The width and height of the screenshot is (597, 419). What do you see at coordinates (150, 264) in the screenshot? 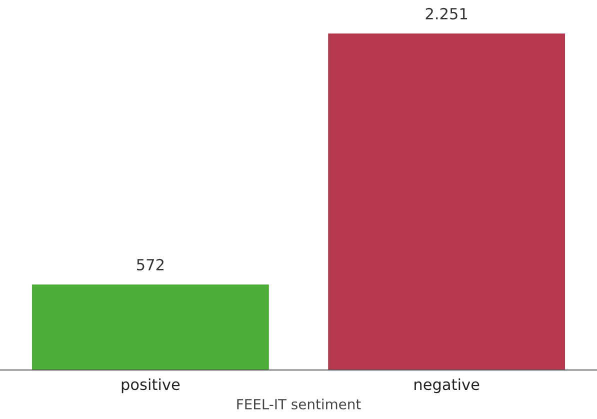
I see `data-label: 572` at bounding box center [150, 264].